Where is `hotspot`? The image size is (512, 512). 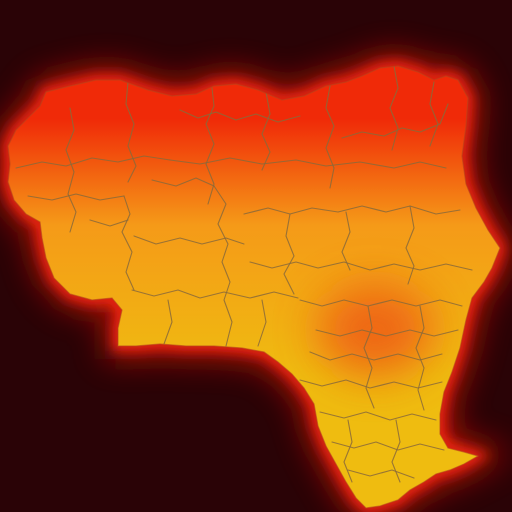 hotspot is located at coordinates (375, 330).